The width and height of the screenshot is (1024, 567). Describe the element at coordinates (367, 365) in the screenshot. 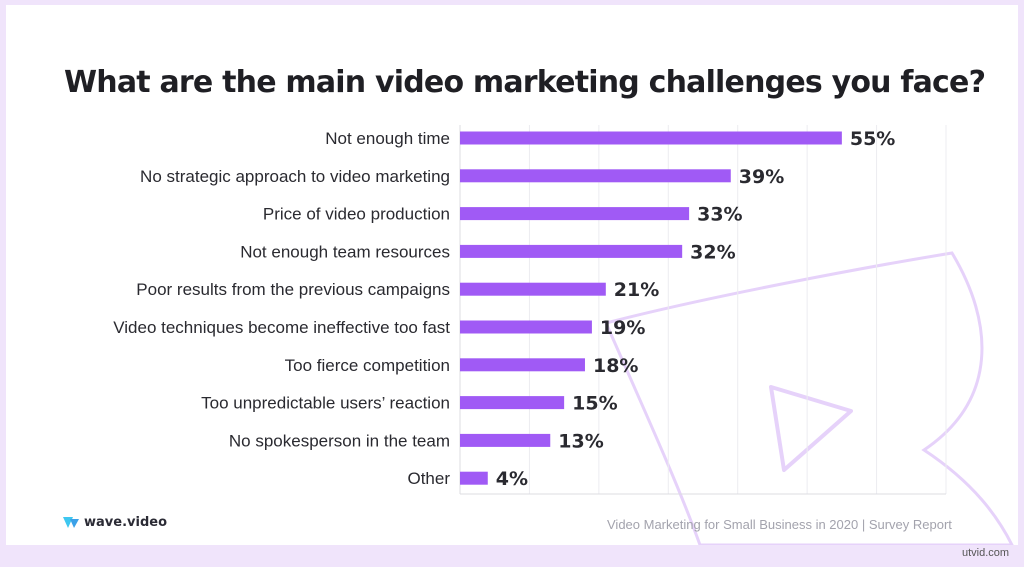

I see `category-label: Too fierce competition` at that location.